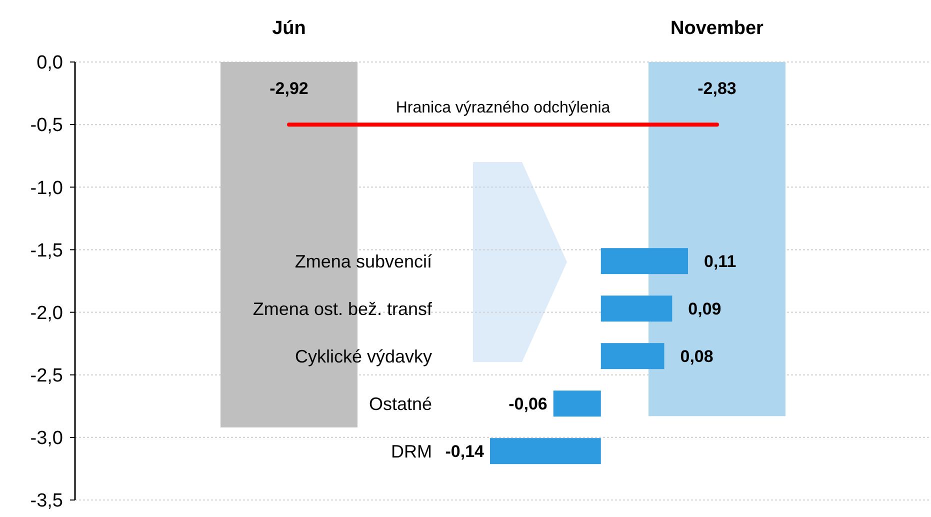 The width and height of the screenshot is (931, 517). Describe the element at coordinates (49, 63) in the screenshot. I see `y-tick-label: 0,0` at that location.